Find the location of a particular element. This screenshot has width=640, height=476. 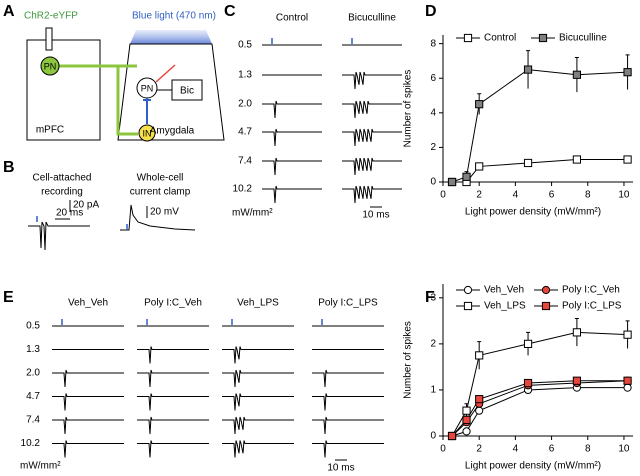

x-tick-label: 6 is located at coordinates (552, 195).